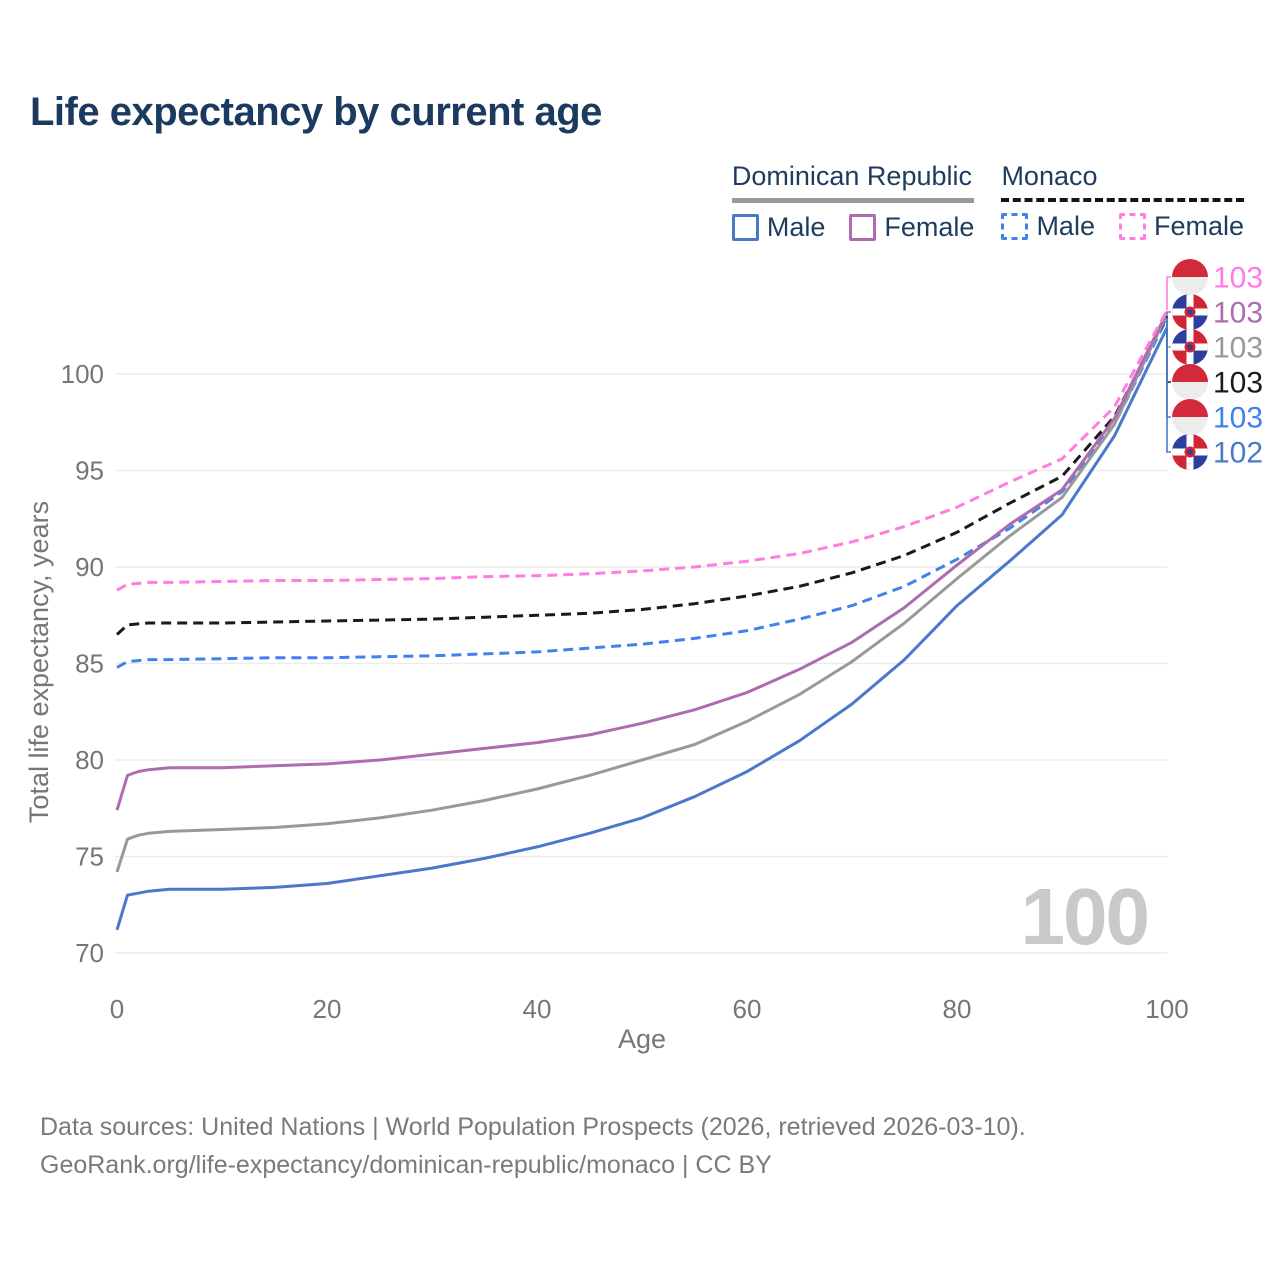 This screenshot has height=1280, width=1280. What do you see at coordinates (82, 374) in the screenshot?
I see `y-tick-100: 100` at bounding box center [82, 374].